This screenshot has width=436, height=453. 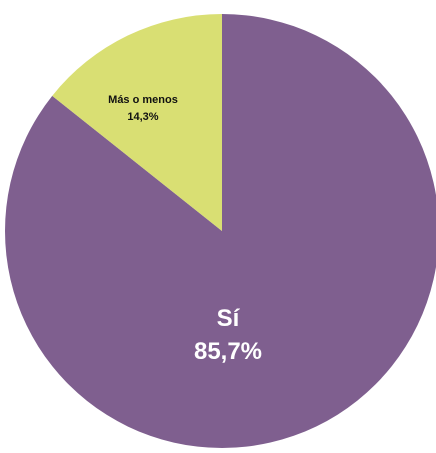 I want to click on slice-value-si: 85,7%, so click(x=228, y=351).